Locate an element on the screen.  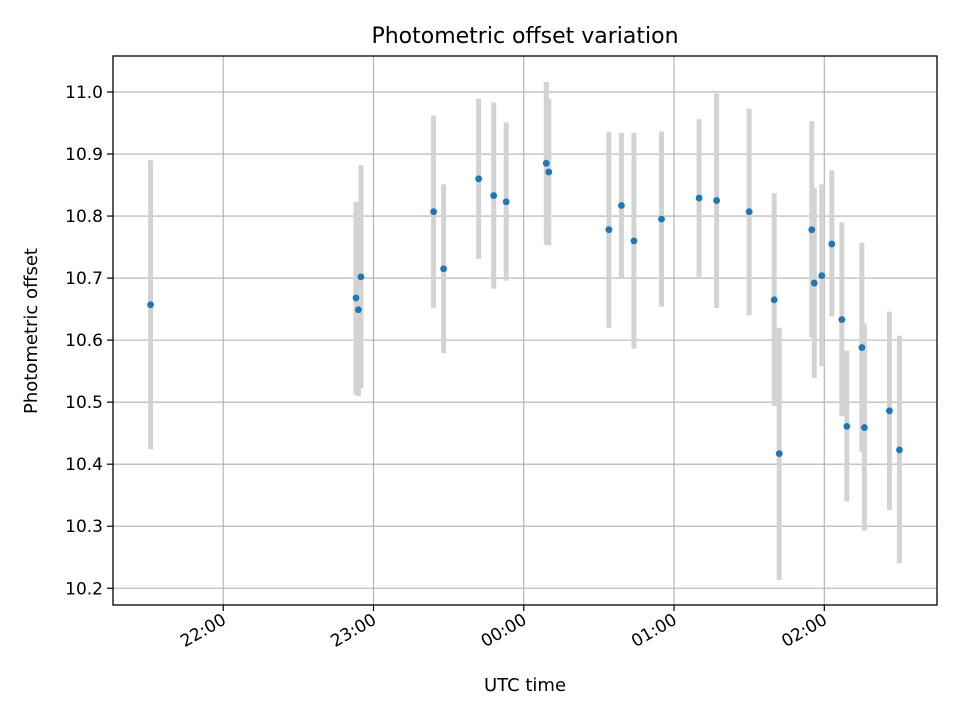
y-tick-label: 10.8 is located at coordinates (84, 217).